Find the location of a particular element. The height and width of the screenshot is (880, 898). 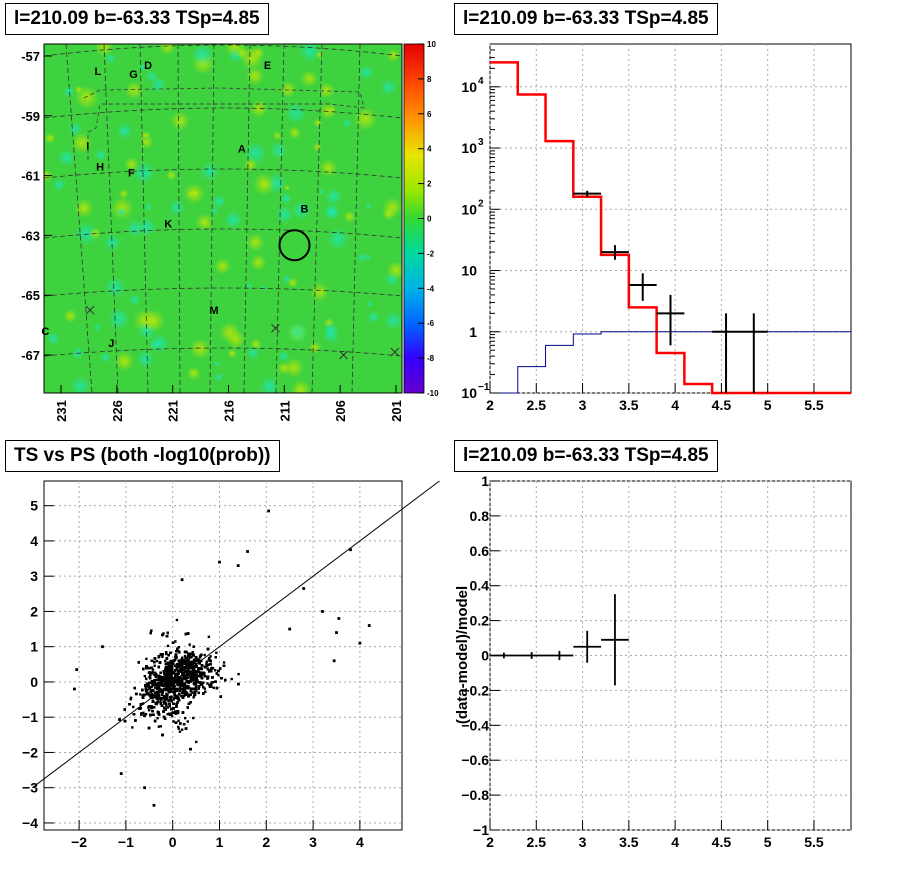

residual-x-tick-label: 3.5 is located at coordinates (629, 842).